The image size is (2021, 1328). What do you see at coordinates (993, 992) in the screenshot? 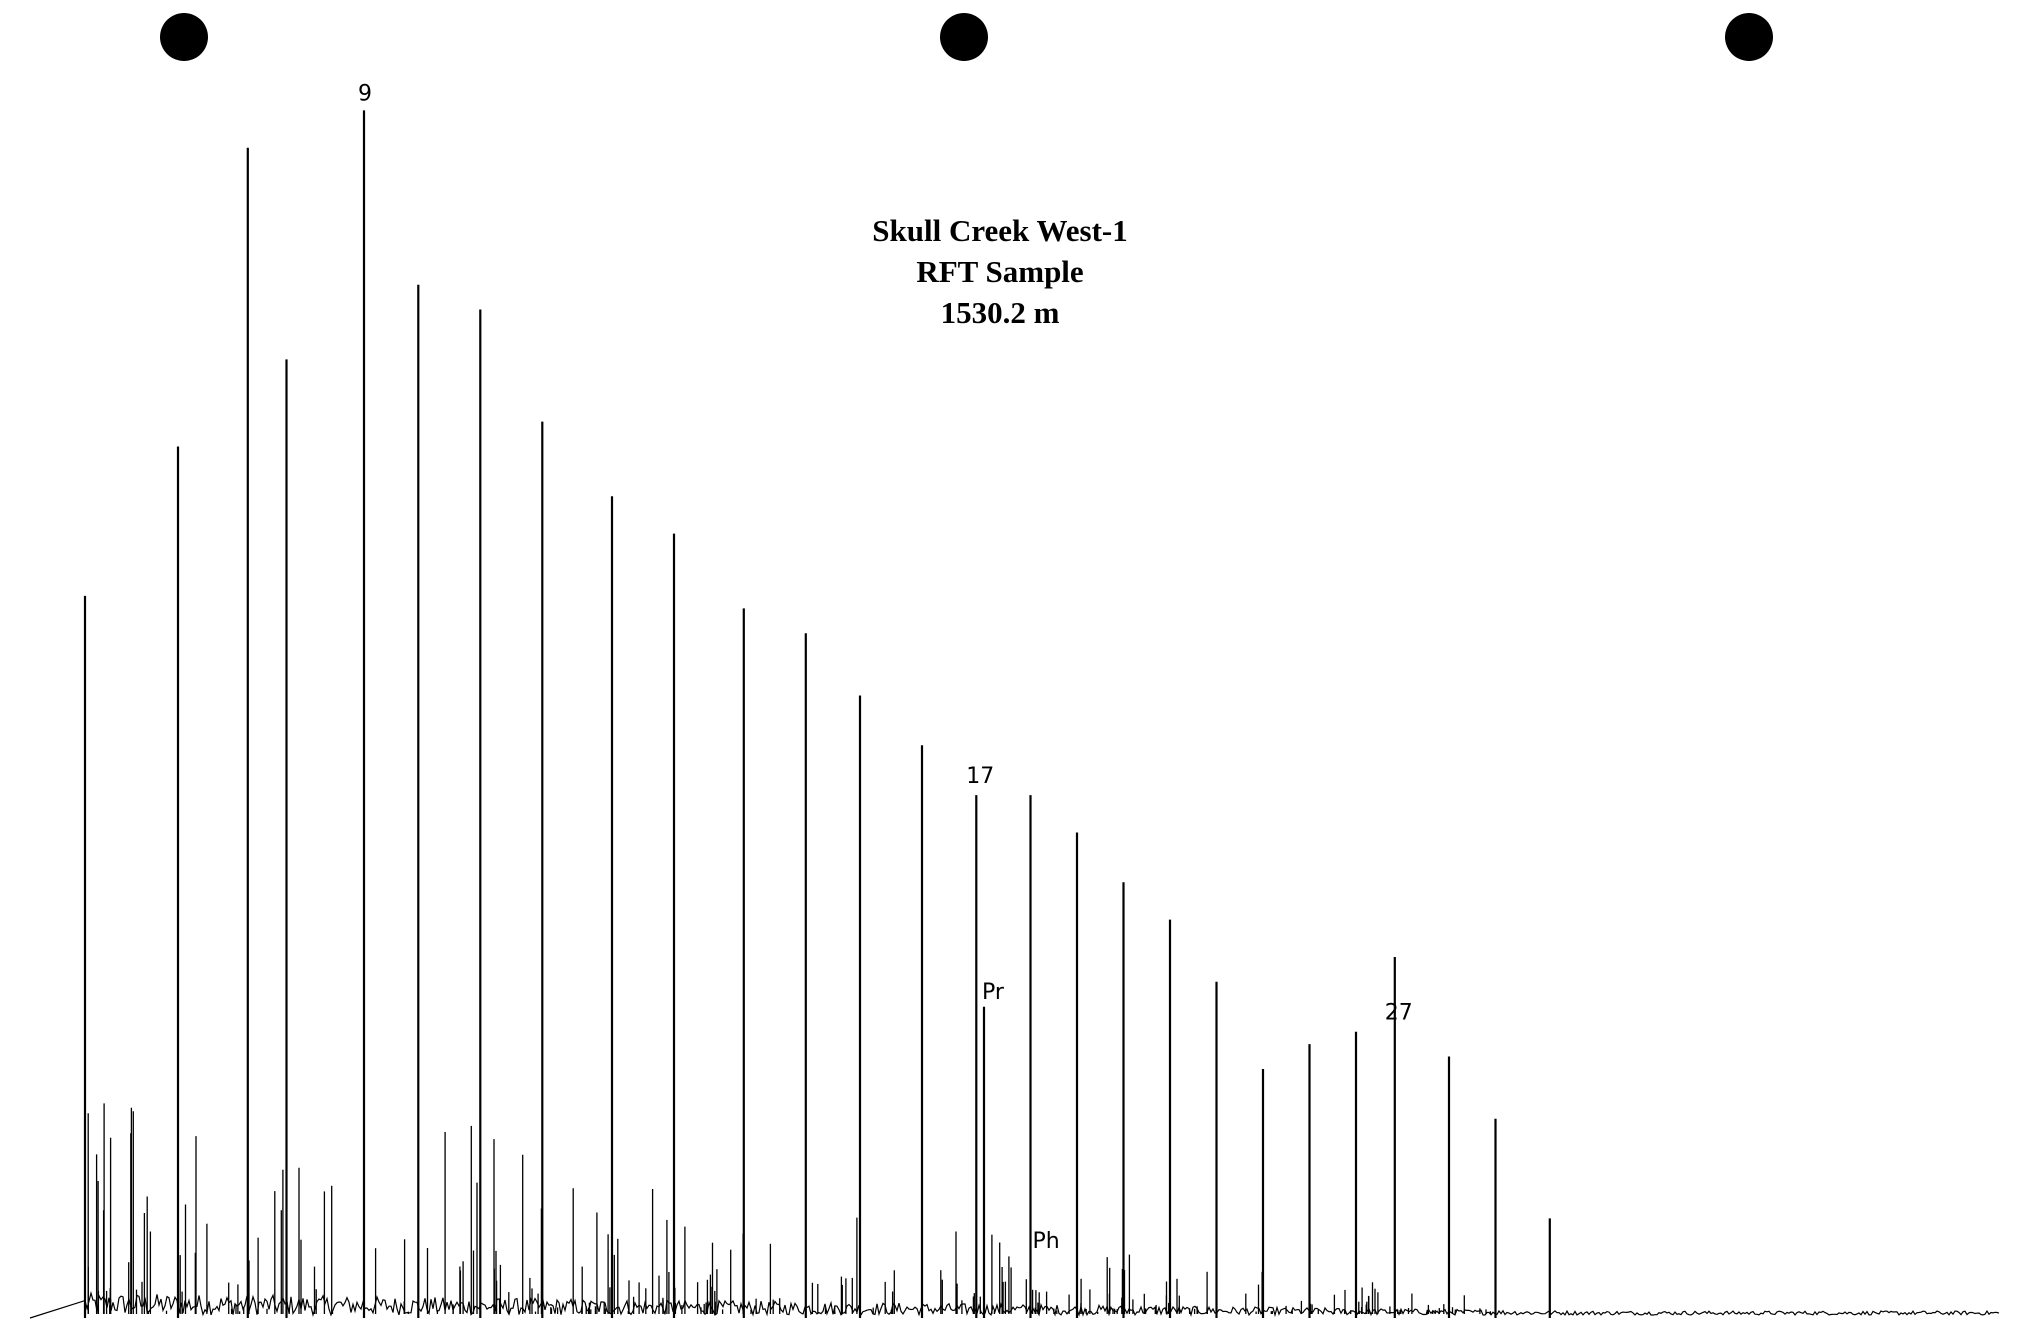
I see `peak-annotation-pr: Pr` at bounding box center [993, 992].